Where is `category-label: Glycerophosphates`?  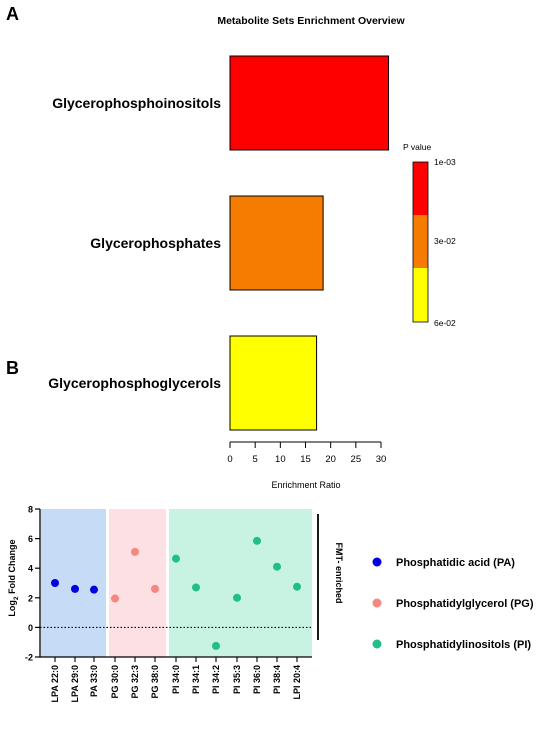 category-label: Glycerophosphates is located at coordinates (155, 243).